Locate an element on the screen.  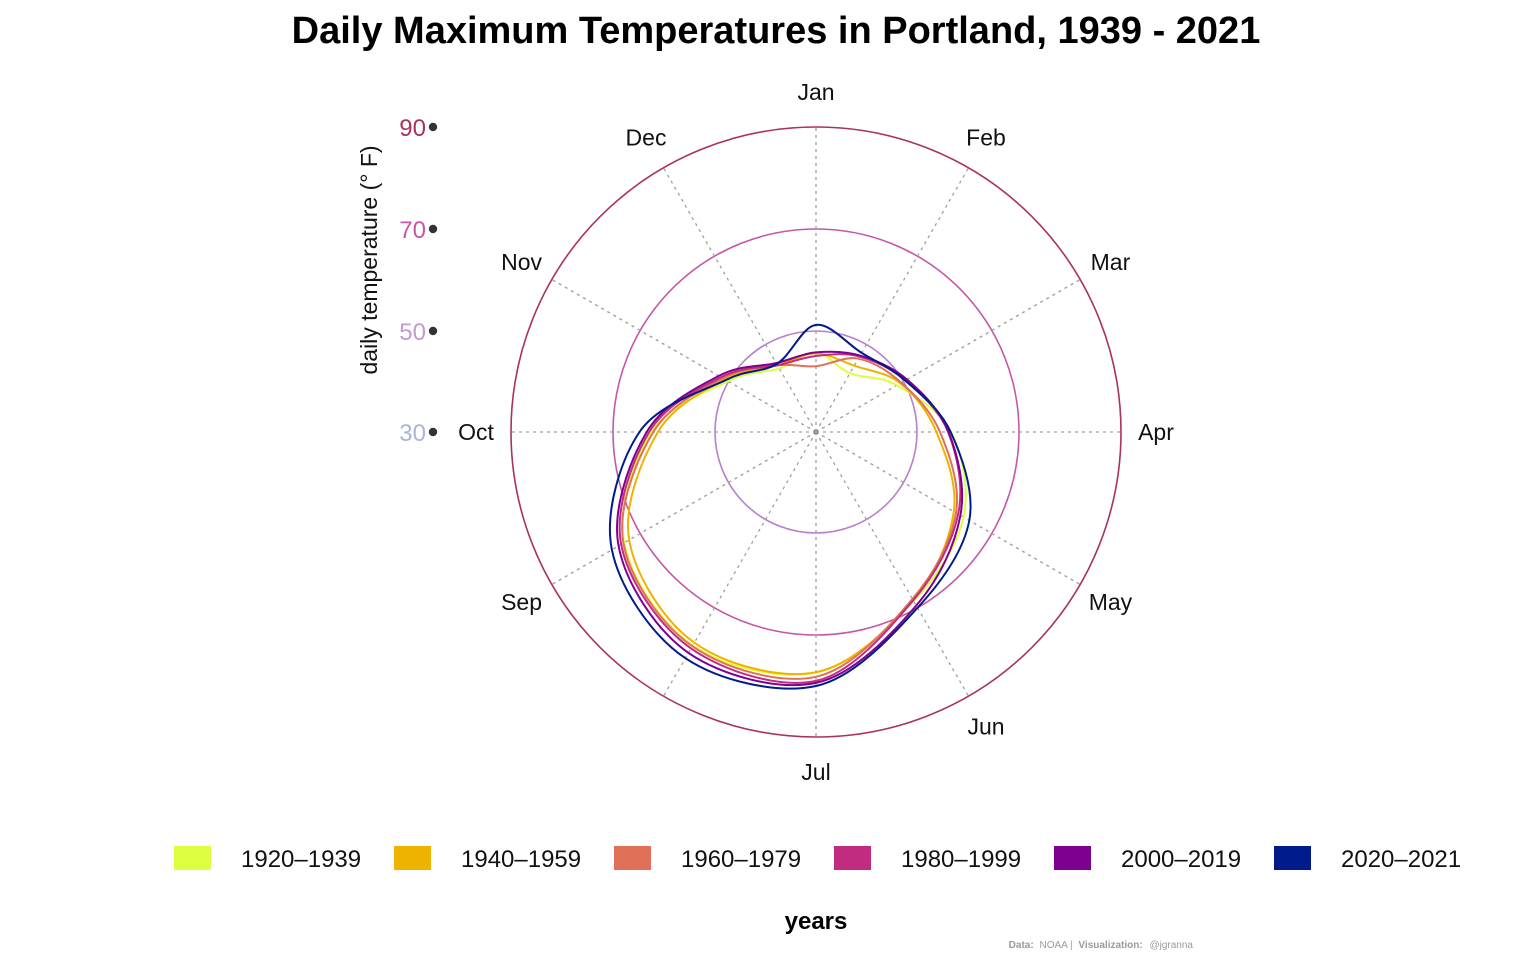
month-label-may: May is located at coordinates (1111, 602).